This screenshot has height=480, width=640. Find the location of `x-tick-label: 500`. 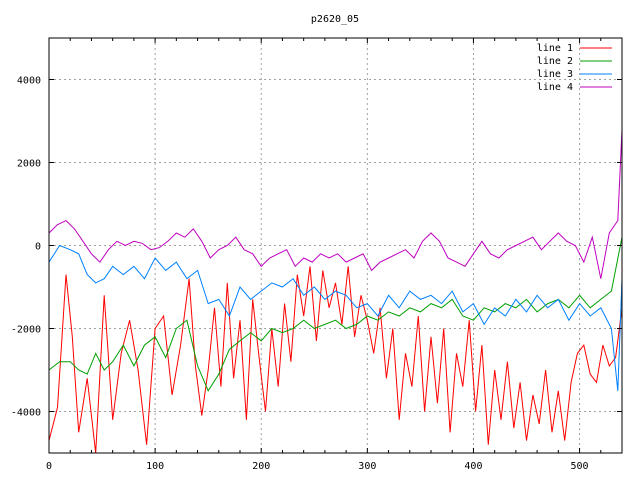

x-tick-label: 500 is located at coordinates (580, 466).